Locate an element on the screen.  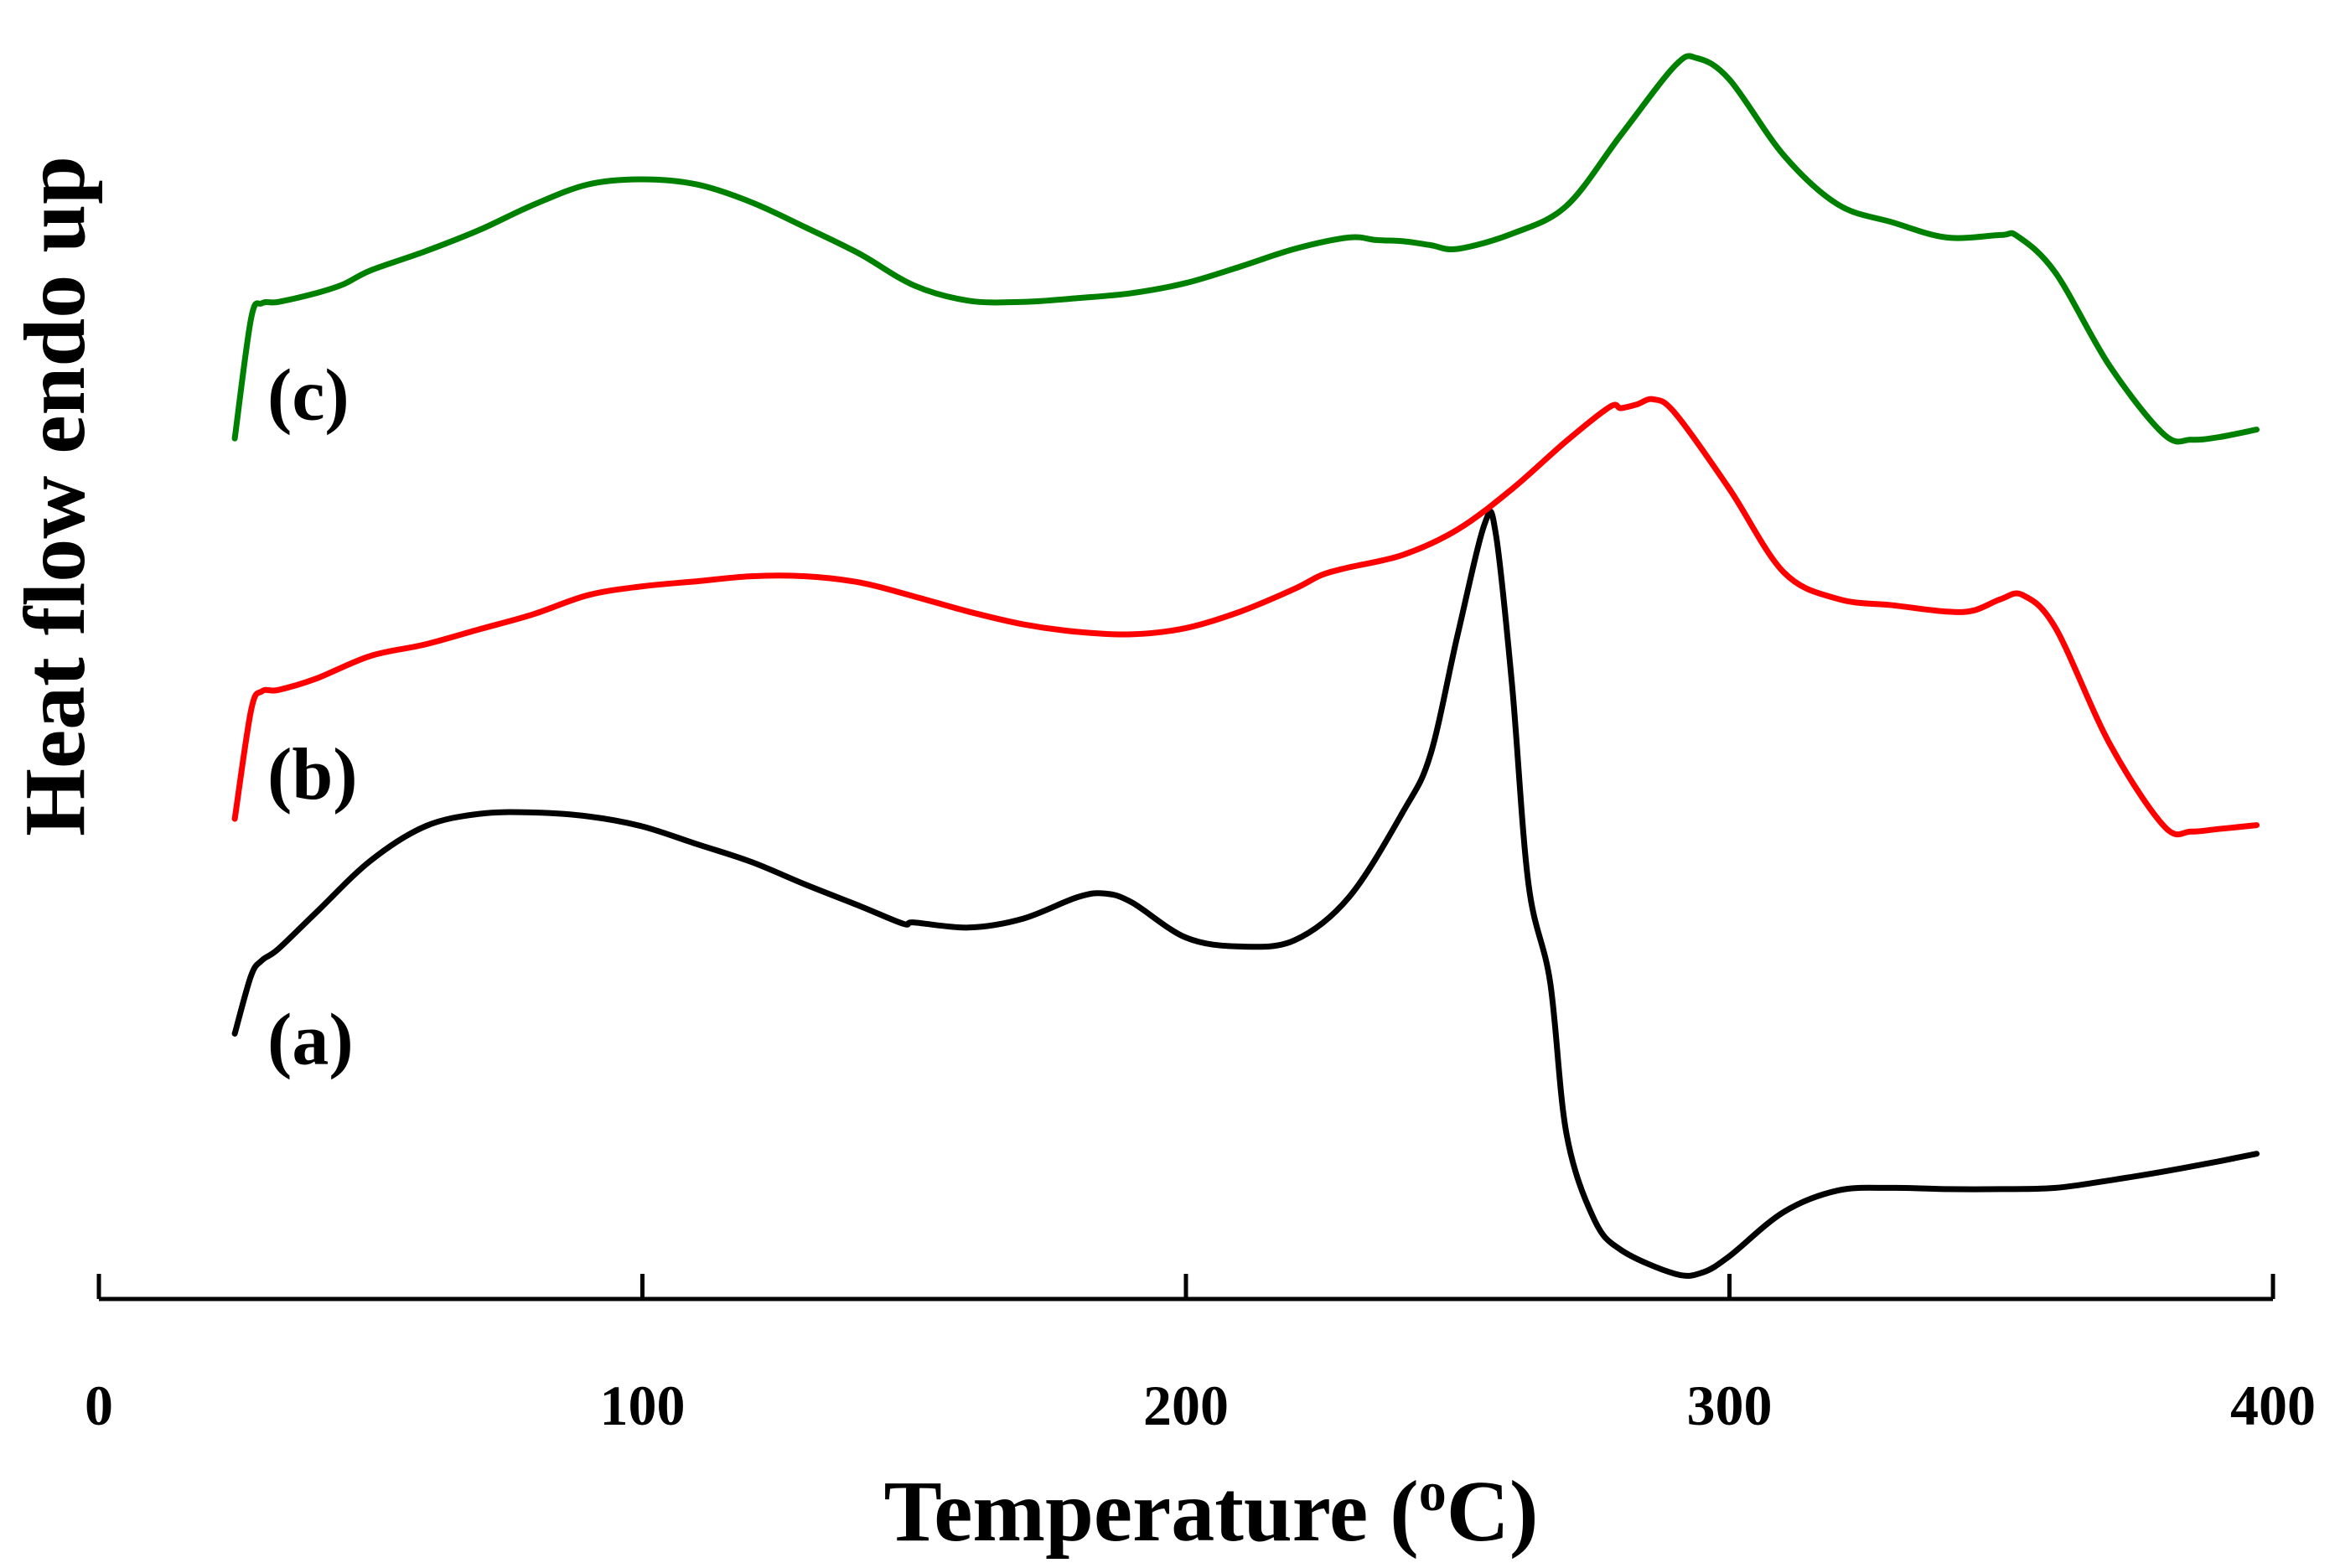
series-labels-layer: (a) (b) (c) is located at coordinates (312, 718).